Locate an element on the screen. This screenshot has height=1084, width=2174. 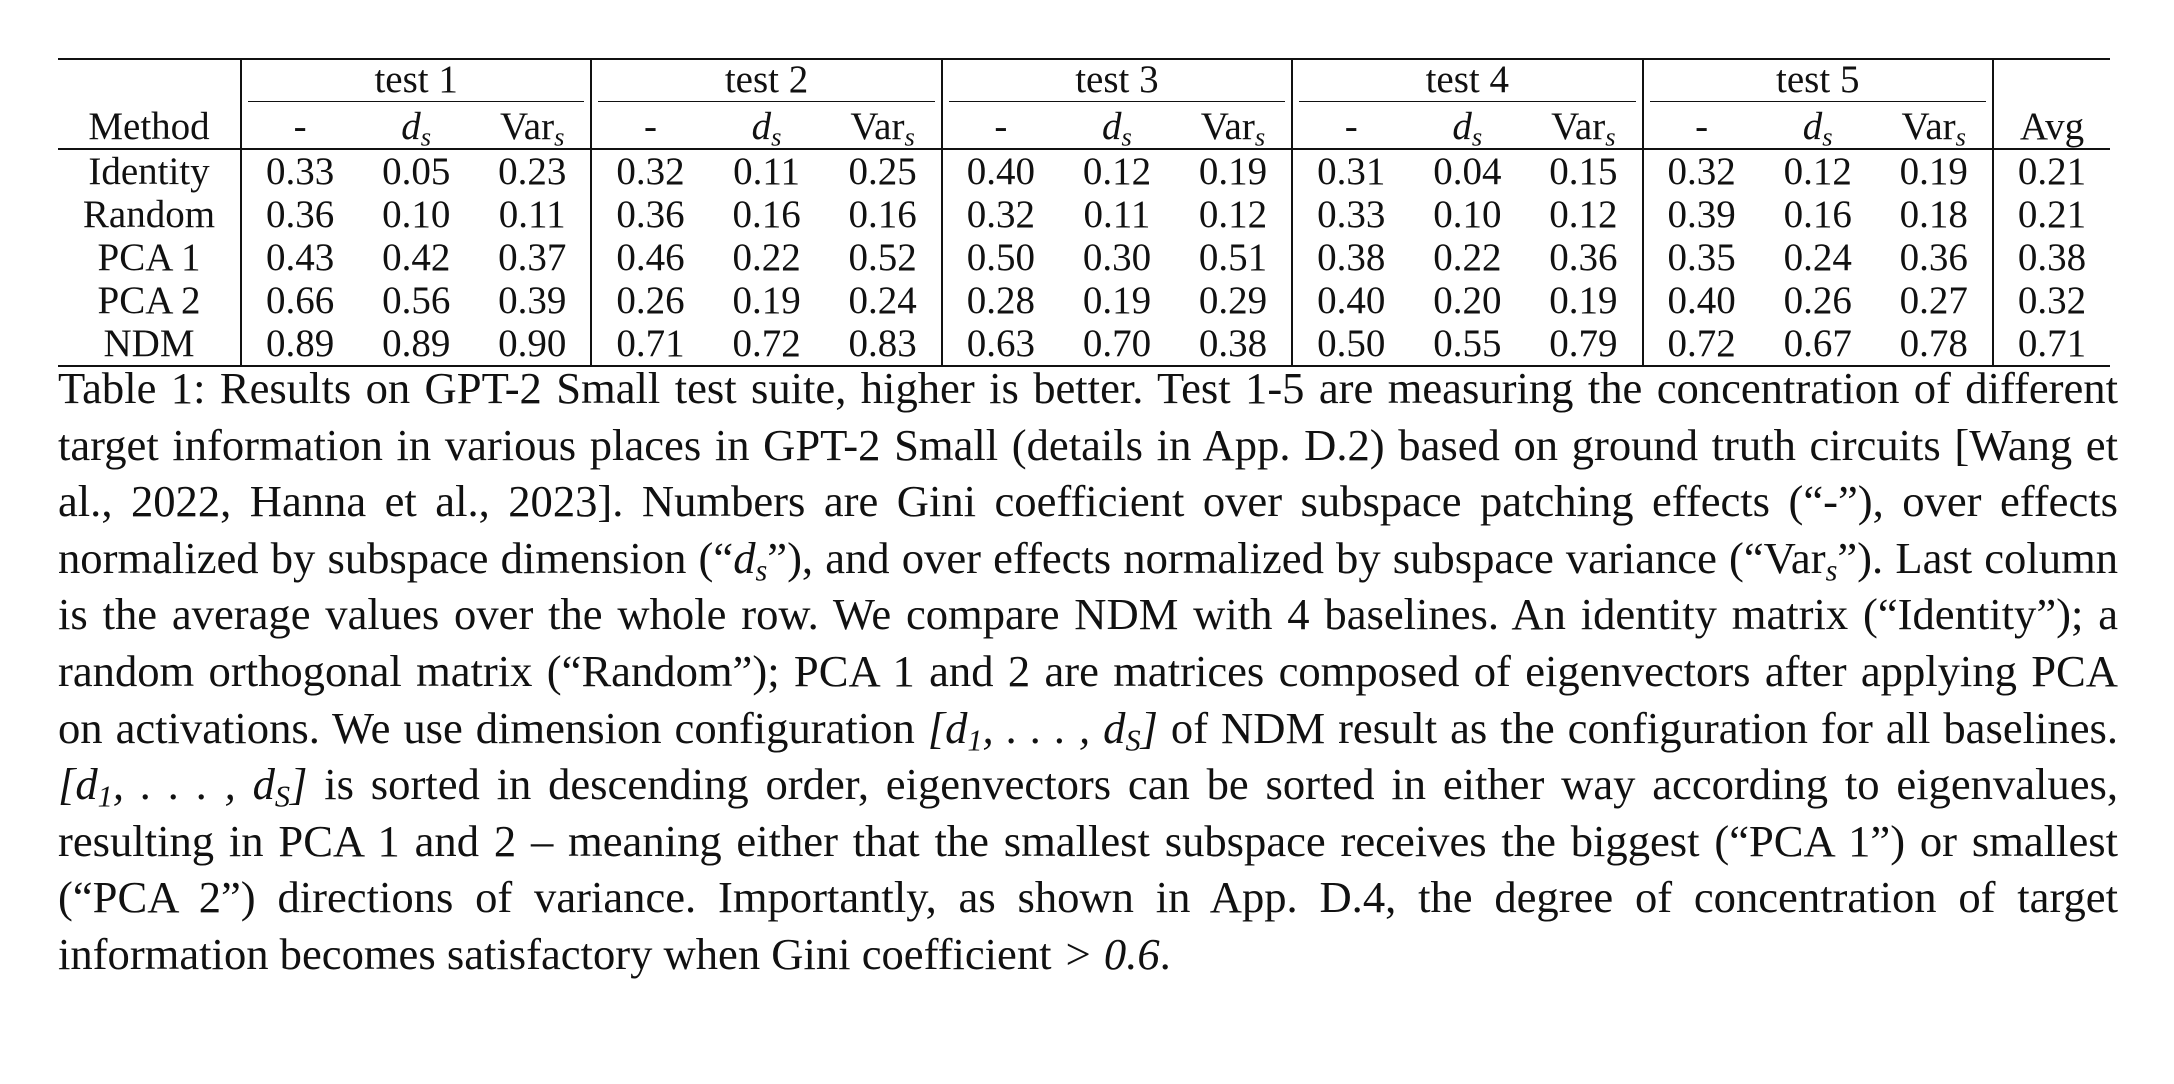
header-subcolumn-row: - ds Vars - ds Vars - ds Vars - ds Vars - ds Vars is located at coordinates (1084, 126).